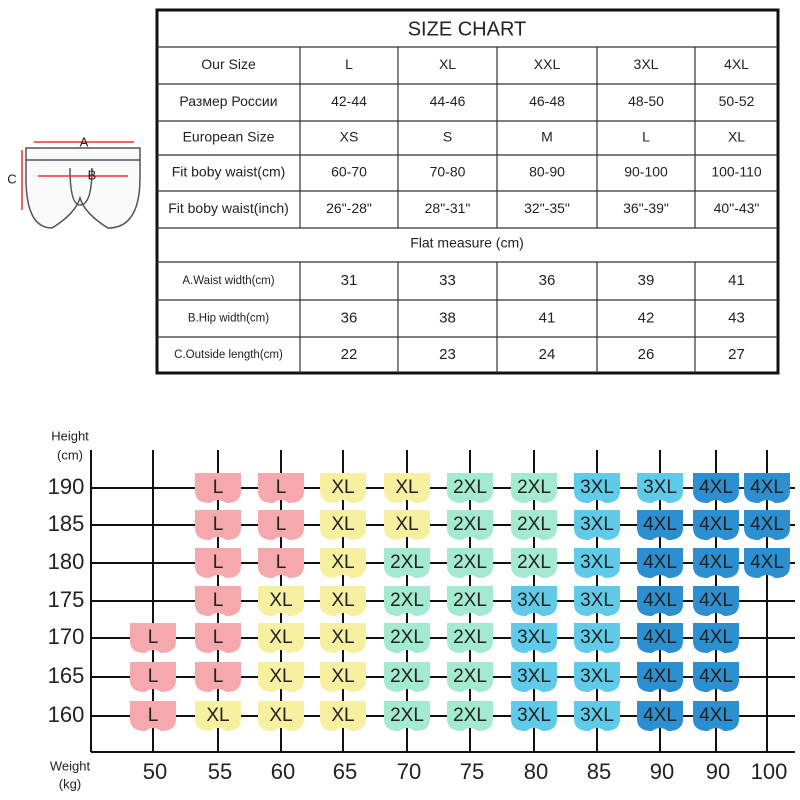  I want to click on table-cell: XS, so click(349, 137).